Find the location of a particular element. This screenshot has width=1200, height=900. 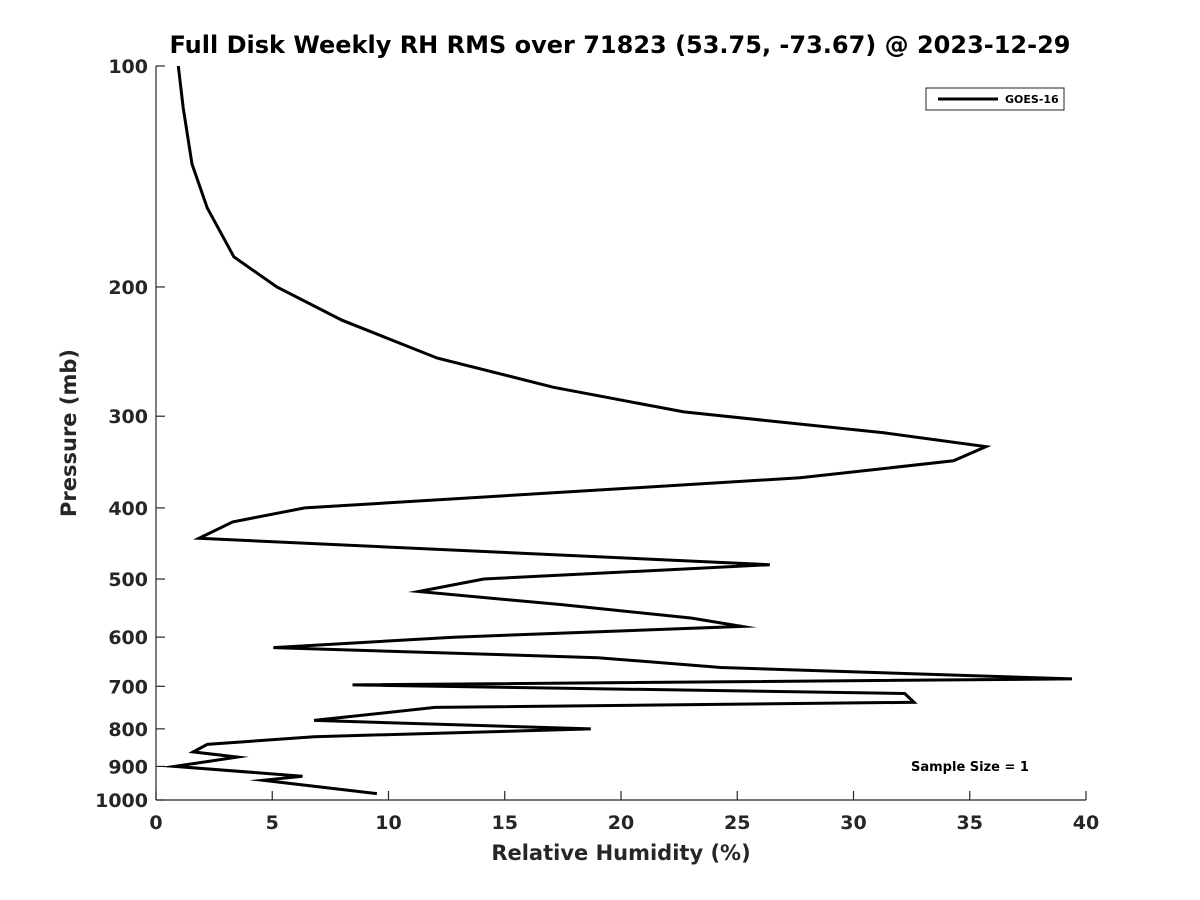

legend: GOES-16 is located at coordinates (995, 99).